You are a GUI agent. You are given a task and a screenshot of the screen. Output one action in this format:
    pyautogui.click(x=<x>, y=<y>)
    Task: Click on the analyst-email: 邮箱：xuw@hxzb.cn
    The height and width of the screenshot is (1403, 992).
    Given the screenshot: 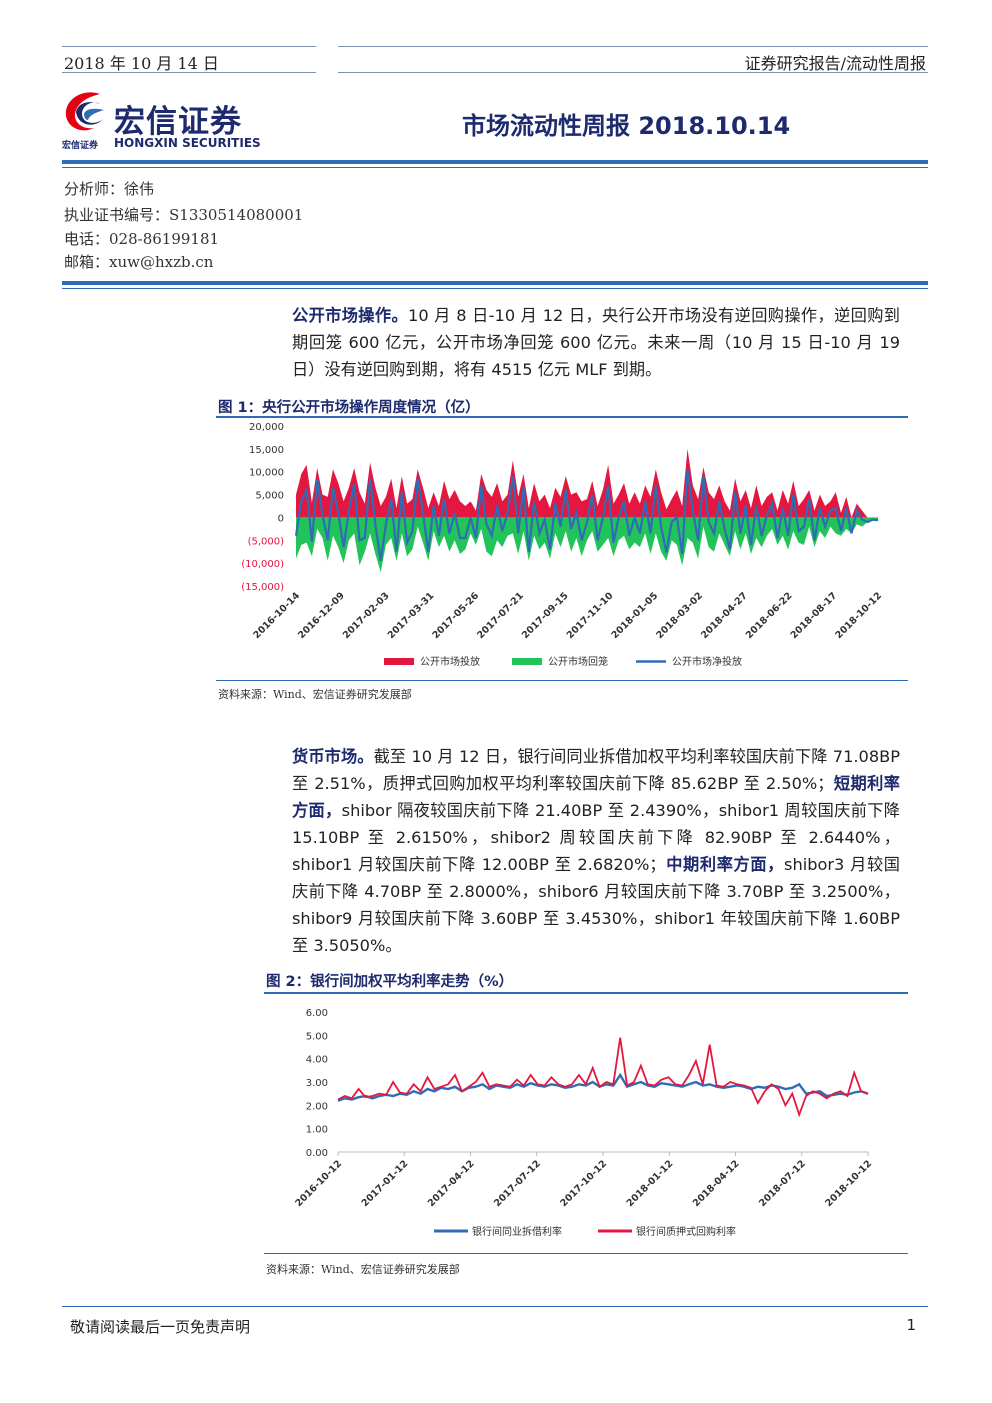 What is the action you would take?
    pyautogui.click(x=138, y=261)
    